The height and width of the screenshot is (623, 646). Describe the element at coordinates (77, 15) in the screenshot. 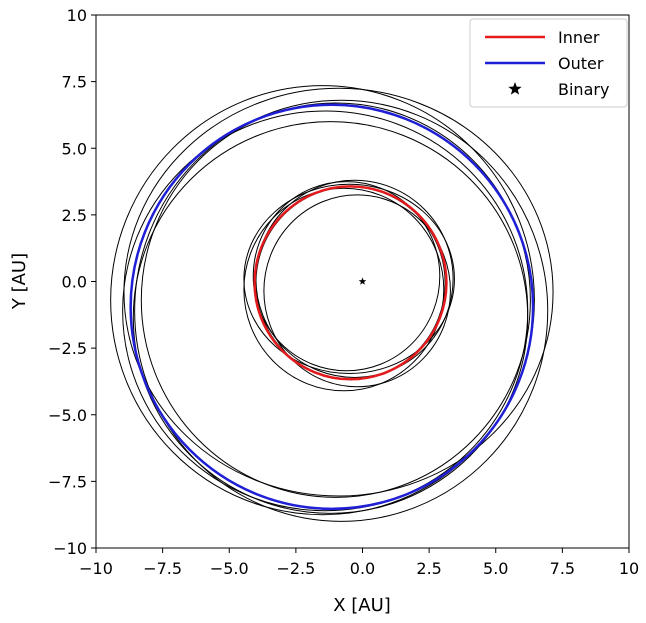

I see `y-tick-label: 10` at that location.